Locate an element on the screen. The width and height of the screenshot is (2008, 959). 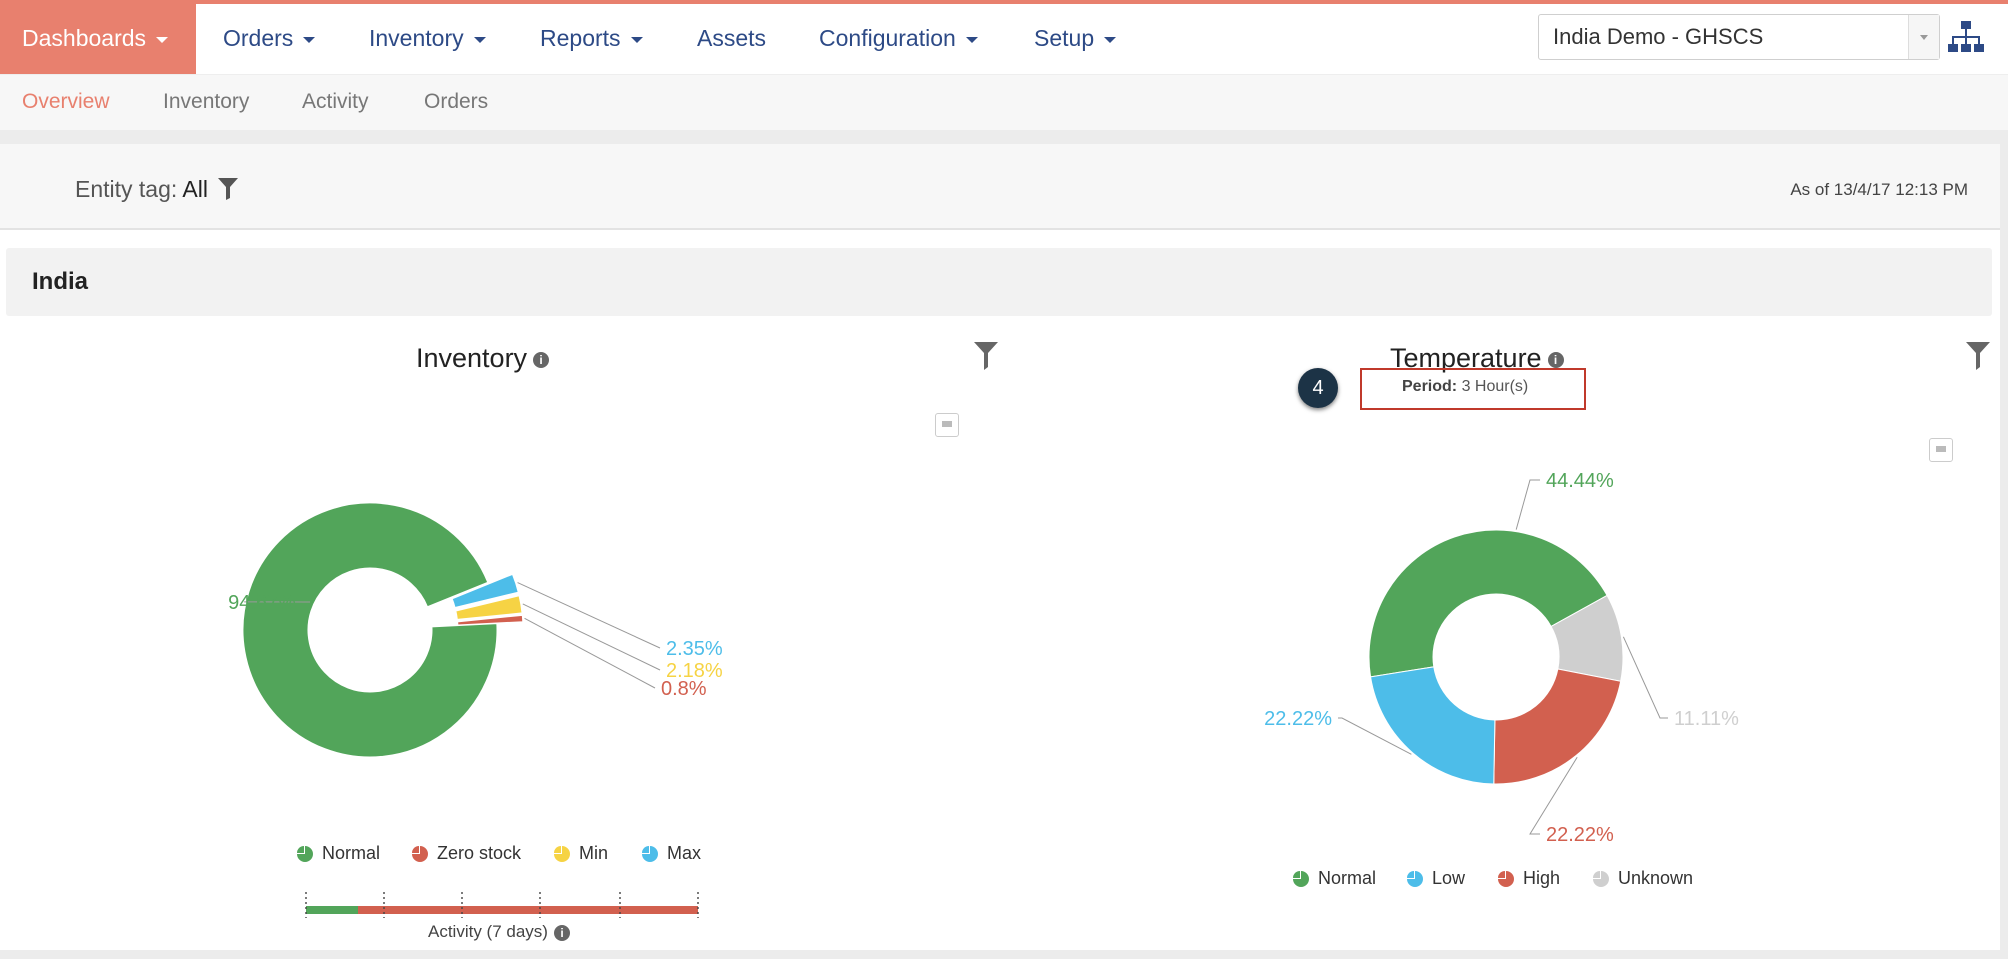
nav-assets: Assets is located at coordinates (731, 39).